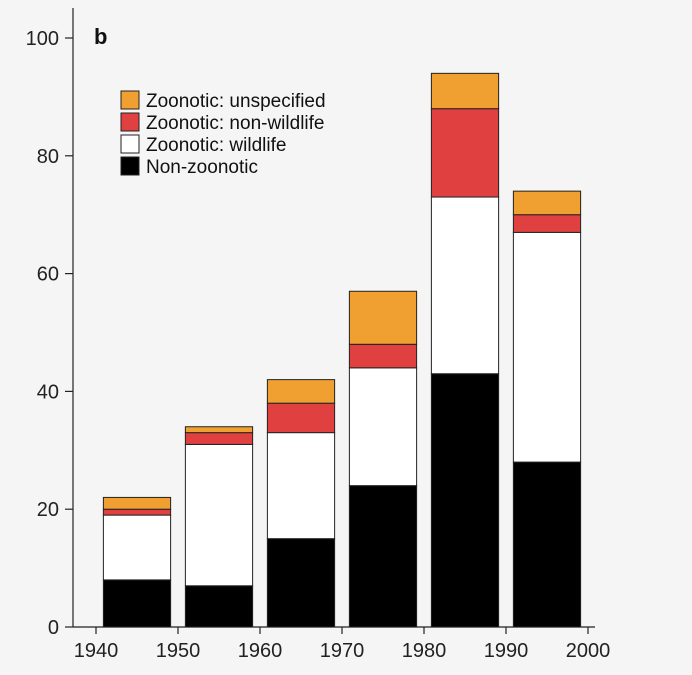  What do you see at coordinates (53, 628) in the screenshot?
I see `y-tick-label: 0` at bounding box center [53, 628].